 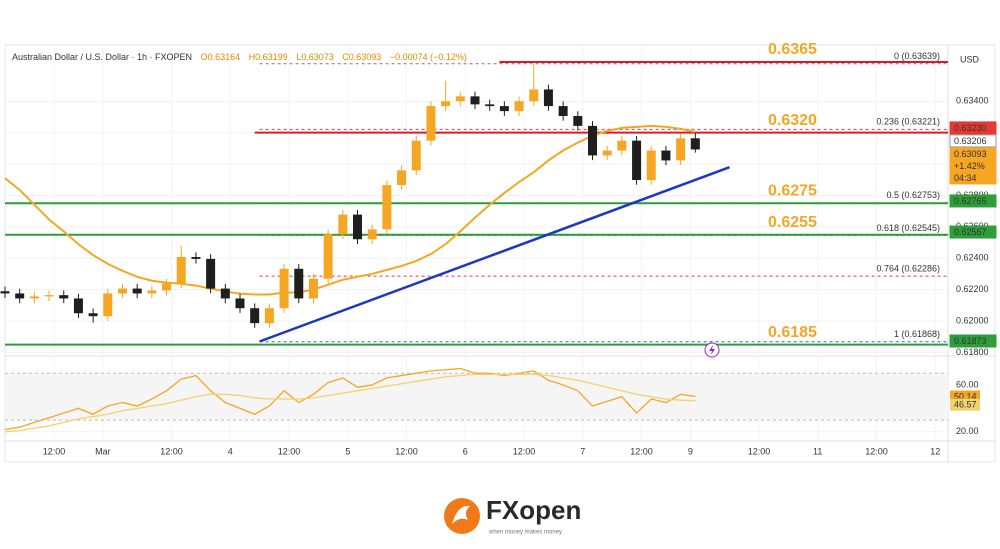 What do you see at coordinates (970, 201) in the screenshot?
I see `price-tag-label: 0.62765` at bounding box center [970, 201].